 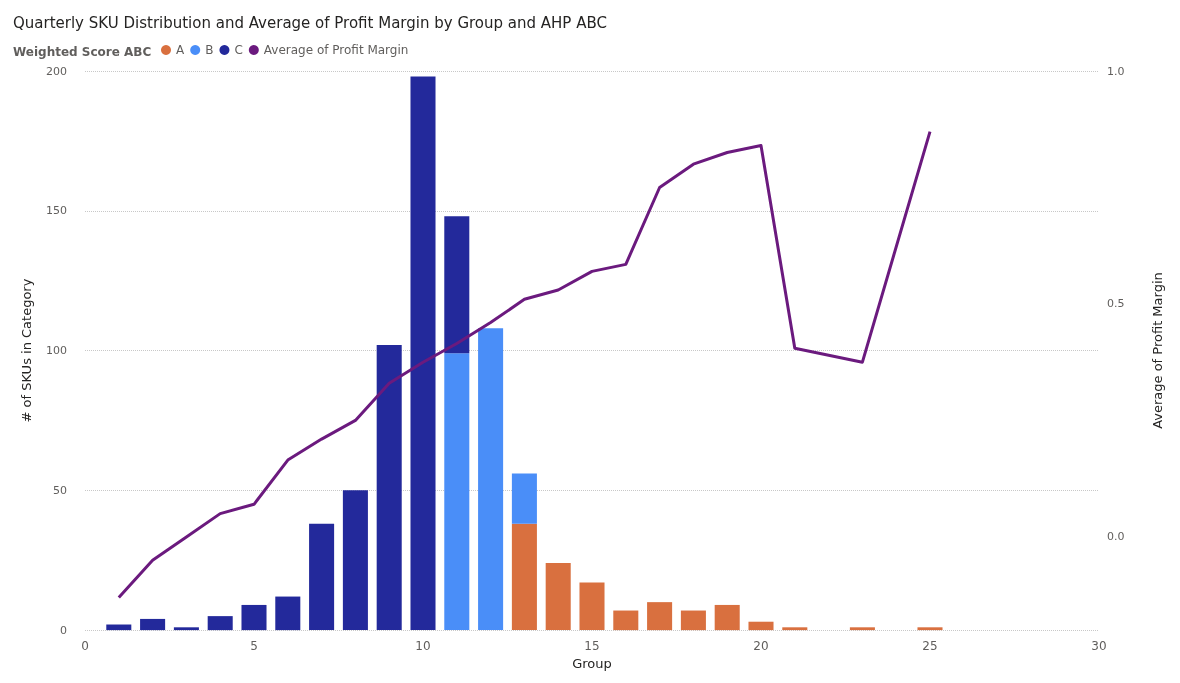 What do you see at coordinates (761, 646) in the screenshot?
I see `x-tick-label: 20` at bounding box center [761, 646].